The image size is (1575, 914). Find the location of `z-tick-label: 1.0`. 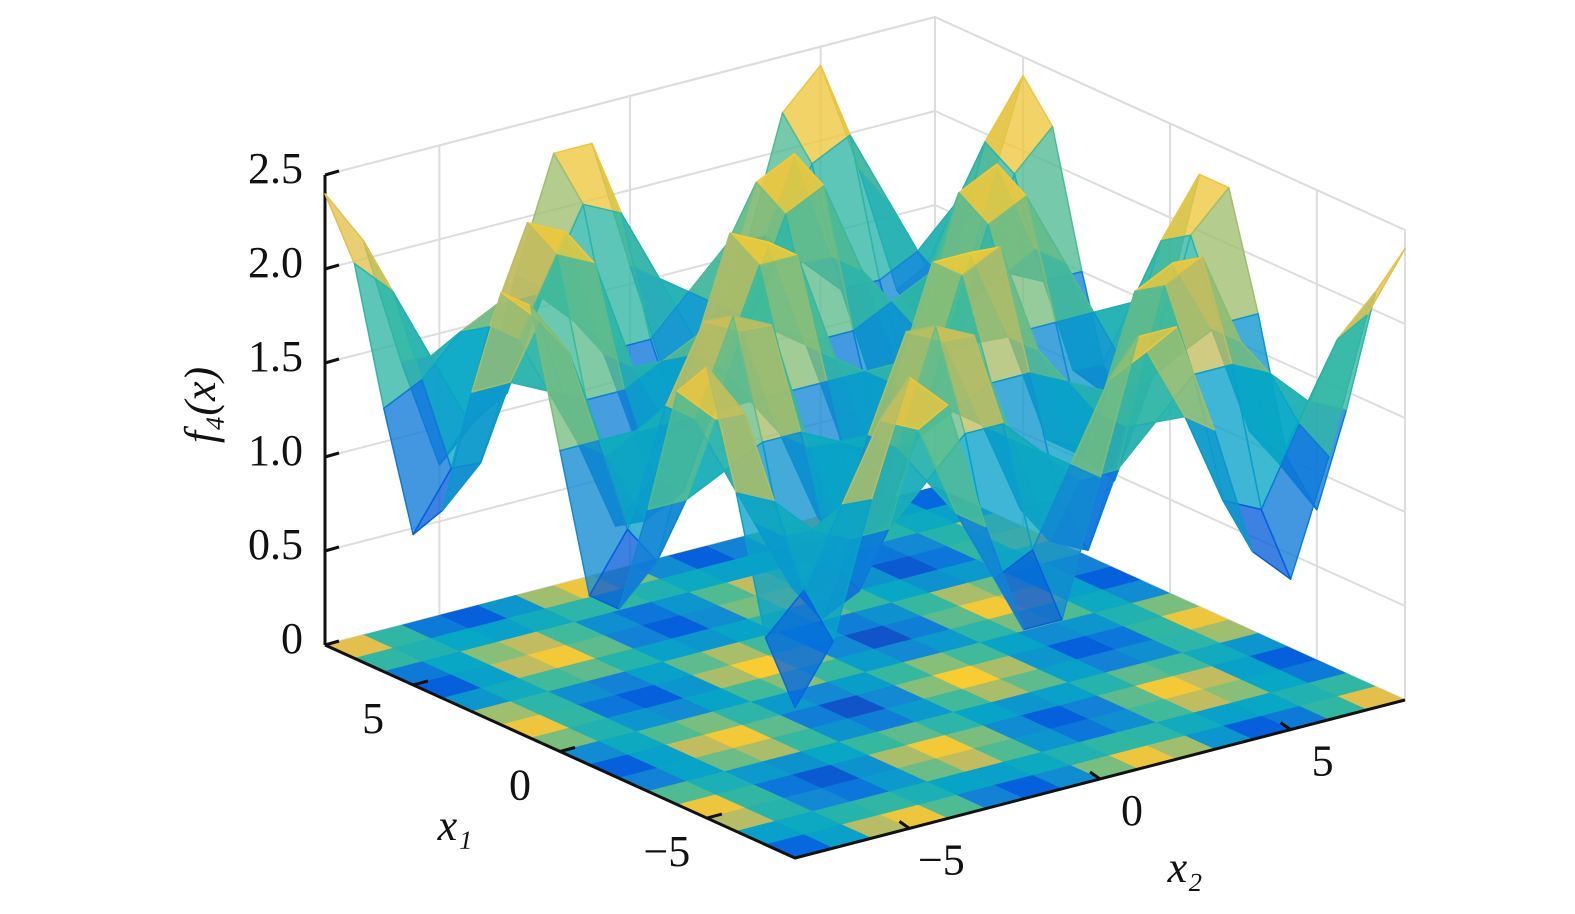

z-tick-label: 1.0 is located at coordinates (275, 450).